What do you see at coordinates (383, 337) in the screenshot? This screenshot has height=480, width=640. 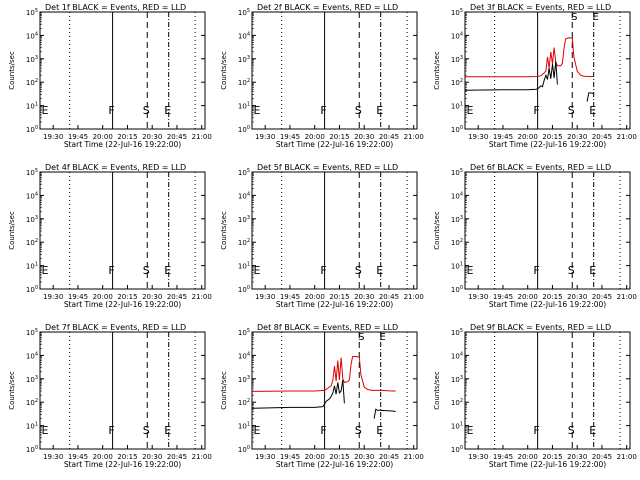 I see `marker-label-top-e: E` at bounding box center [383, 337].